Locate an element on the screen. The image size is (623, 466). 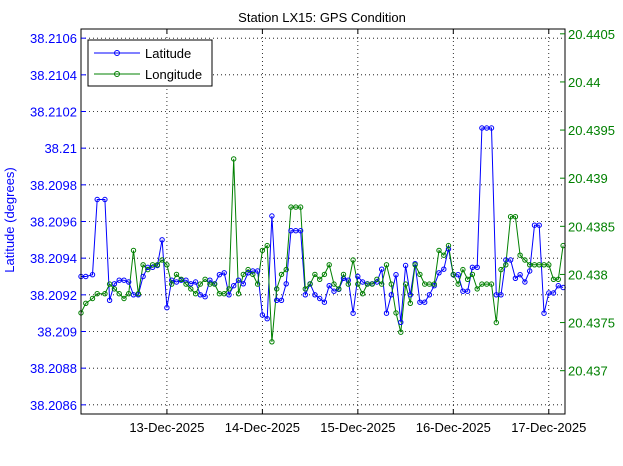
legend-latitude-label: Latitude is located at coordinates (168, 53).